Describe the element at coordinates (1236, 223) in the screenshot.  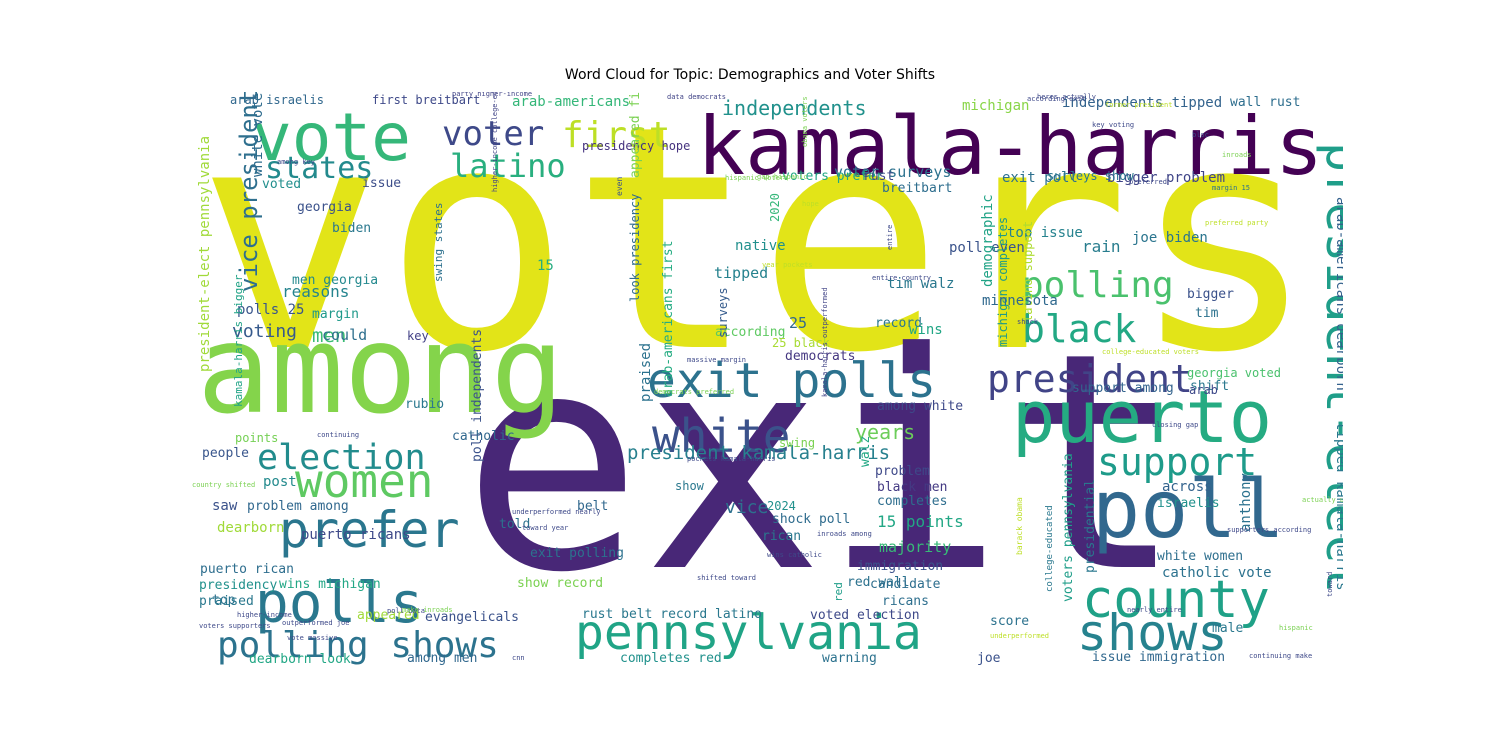
I see `word-preferred-party: preferred party` at that location.